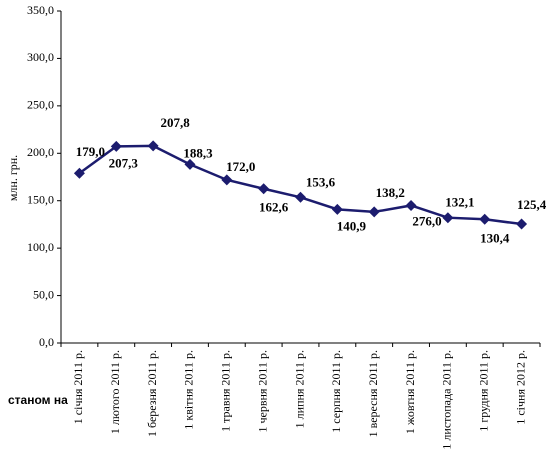 The width and height of the screenshot is (546, 452). I want to click on data-label: 179,0, so click(90, 151).